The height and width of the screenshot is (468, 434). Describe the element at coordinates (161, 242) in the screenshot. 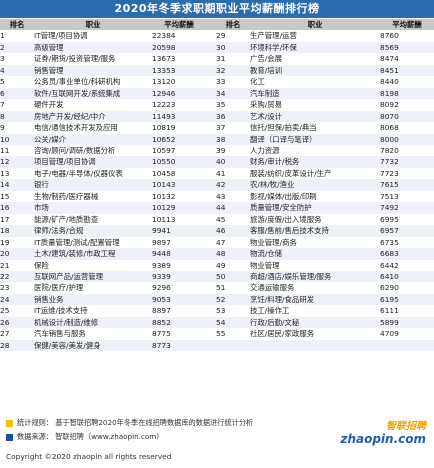

I see `salary-cell: 9897` at that location.